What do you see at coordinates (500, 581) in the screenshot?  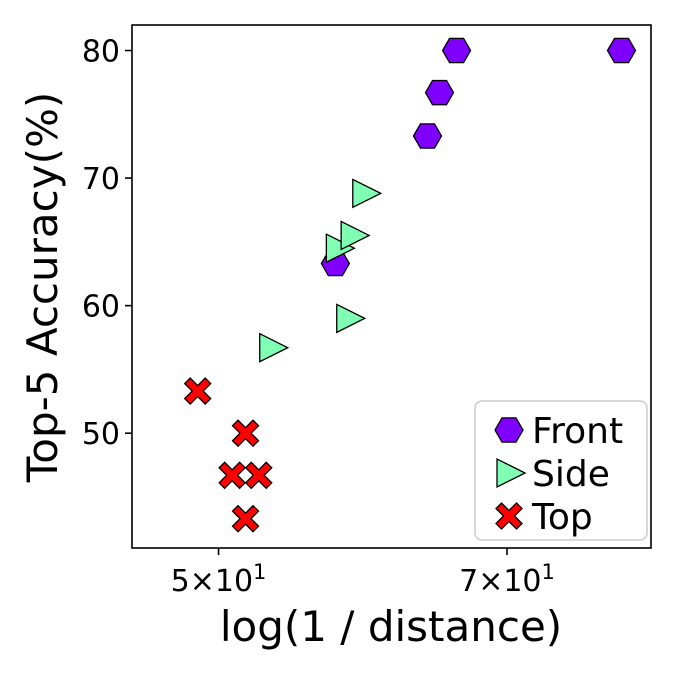 I see `x-tick-label-base: 7×10` at bounding box center [500, 581].